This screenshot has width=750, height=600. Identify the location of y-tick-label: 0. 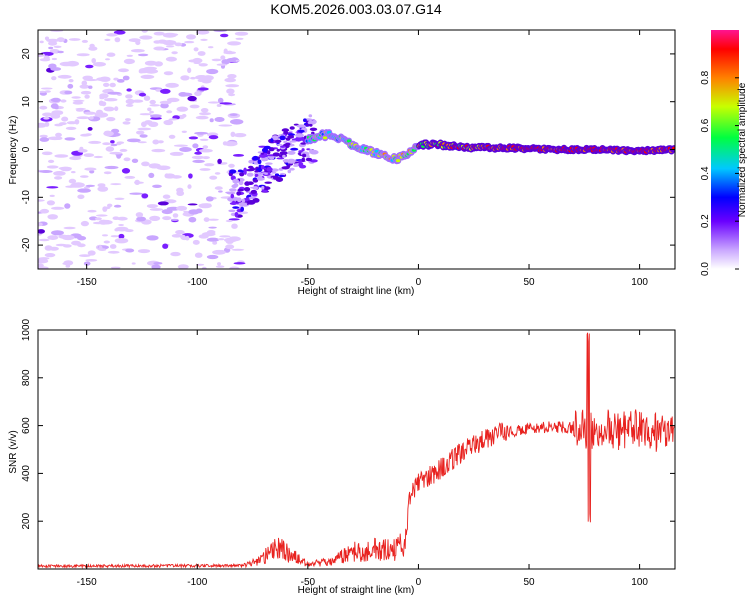
(26, 149).